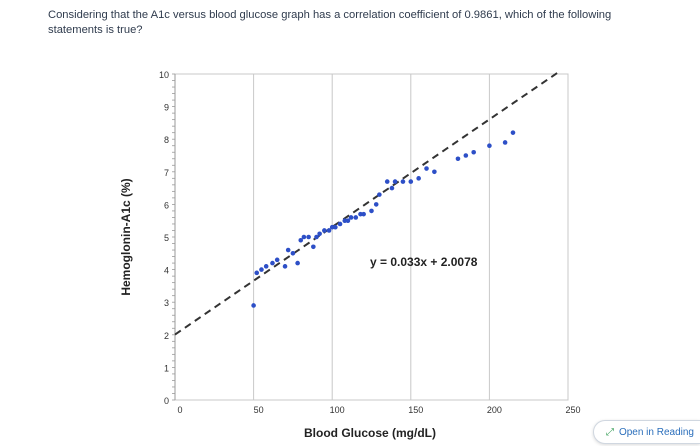 The image size is (700, 446). What do you see at coordinates (166, 336) in the screenshot?
I see `y-tick-label: 2` at bounding box center [166, 336].